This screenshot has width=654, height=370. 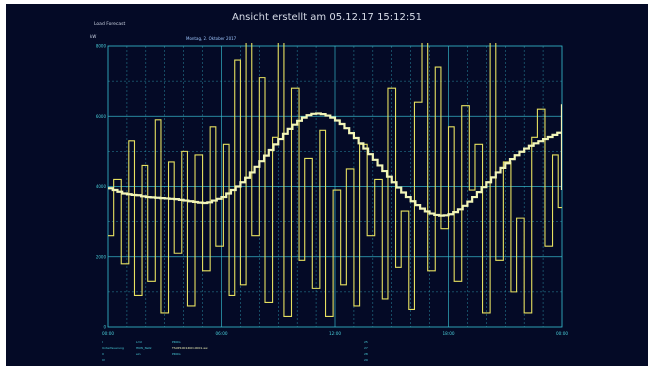 I want to click on y-tick-label: 8000, so click(x=101, y=46).